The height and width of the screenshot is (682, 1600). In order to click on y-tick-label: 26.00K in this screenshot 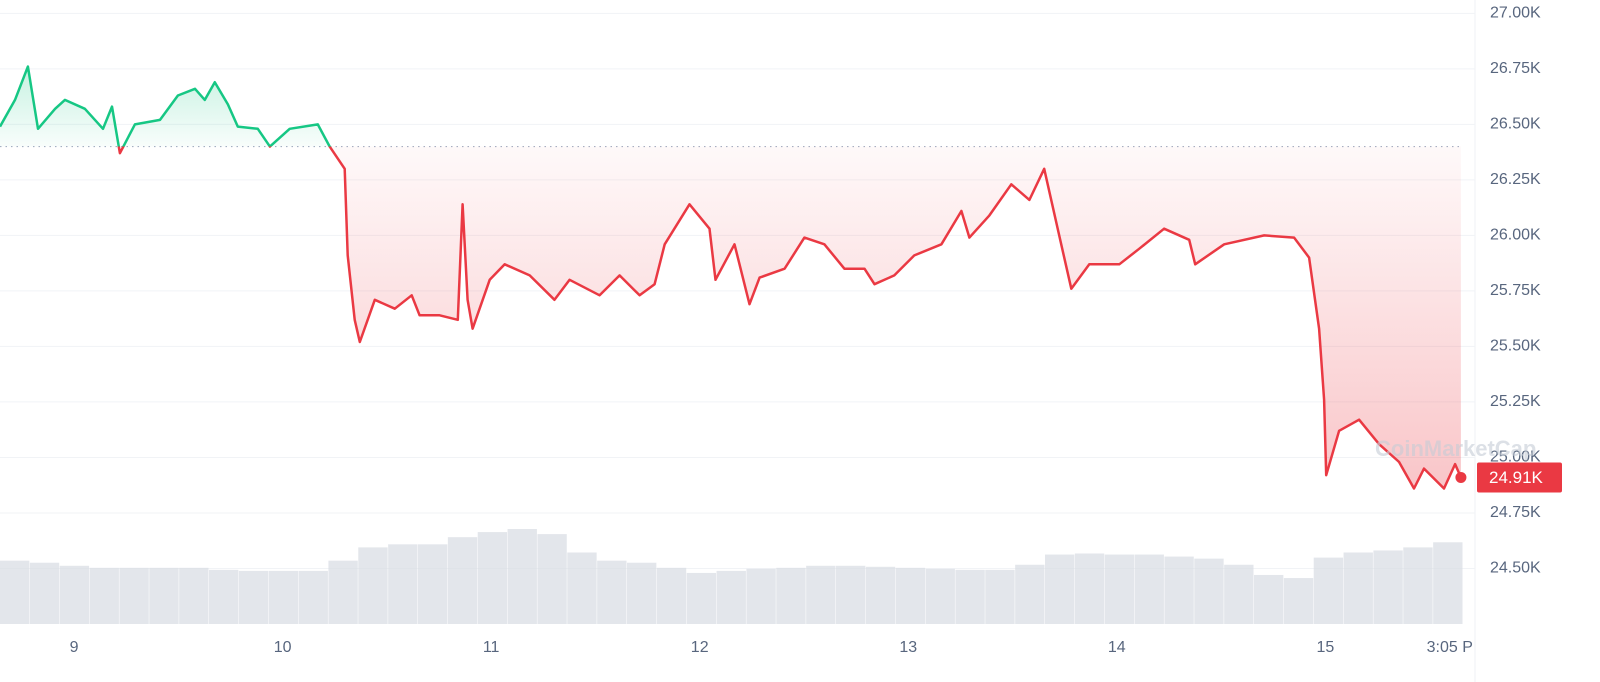, I will do `click(1515, 235)`.